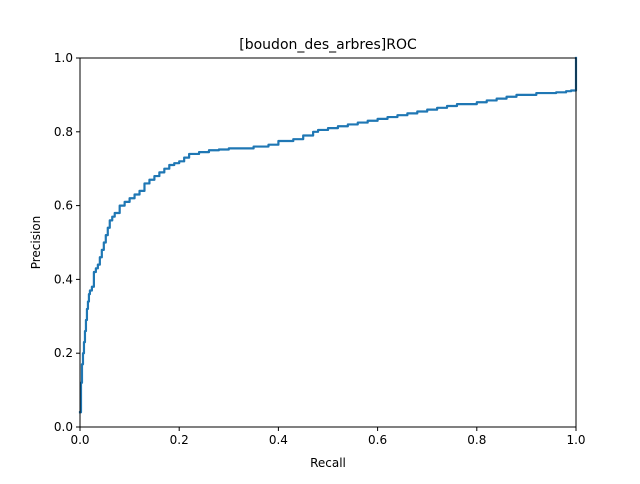 The height and width of the screenshot is (484, 640). I want to click on x-tick-label: 1.0, so click(575, 440).